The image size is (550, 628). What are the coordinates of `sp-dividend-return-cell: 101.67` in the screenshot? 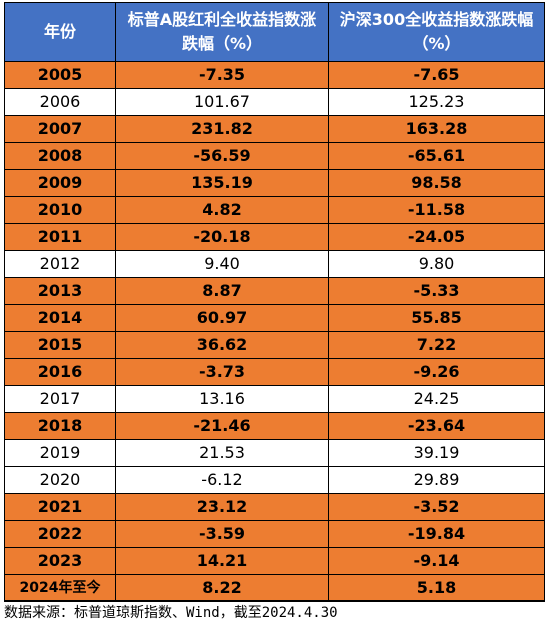 It's located at (222, 102).